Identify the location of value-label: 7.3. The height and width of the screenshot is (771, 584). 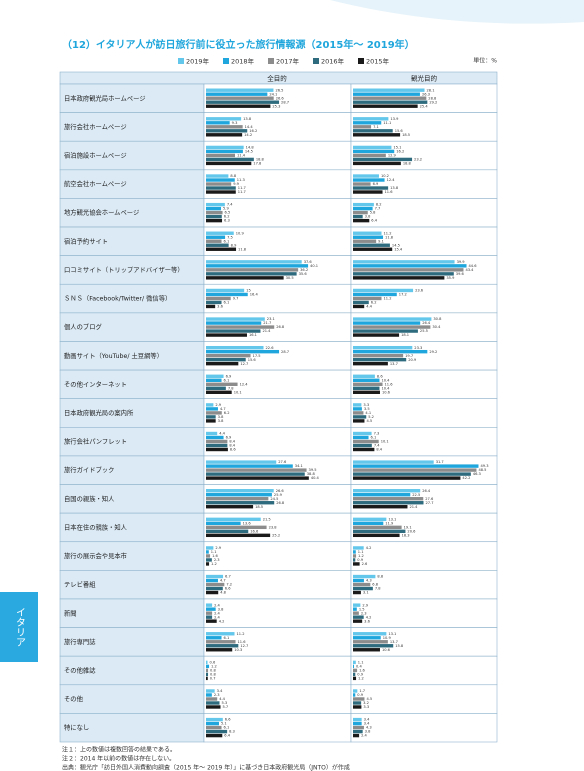
(377, 434).